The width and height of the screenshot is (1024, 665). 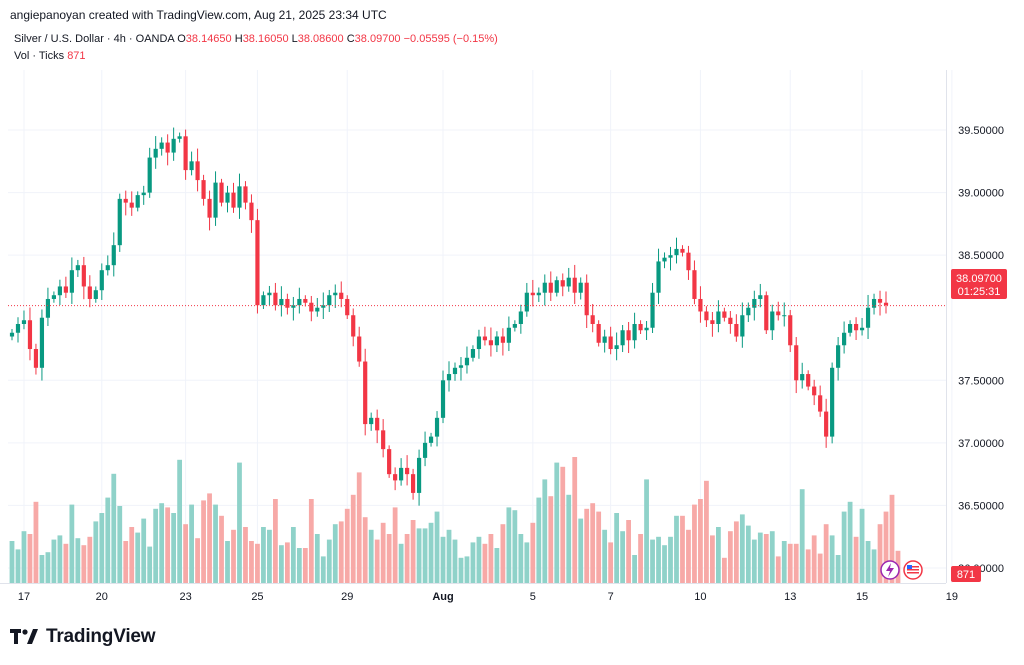 I want to click on x-tick-label: 10, so click(x=700, y=597).